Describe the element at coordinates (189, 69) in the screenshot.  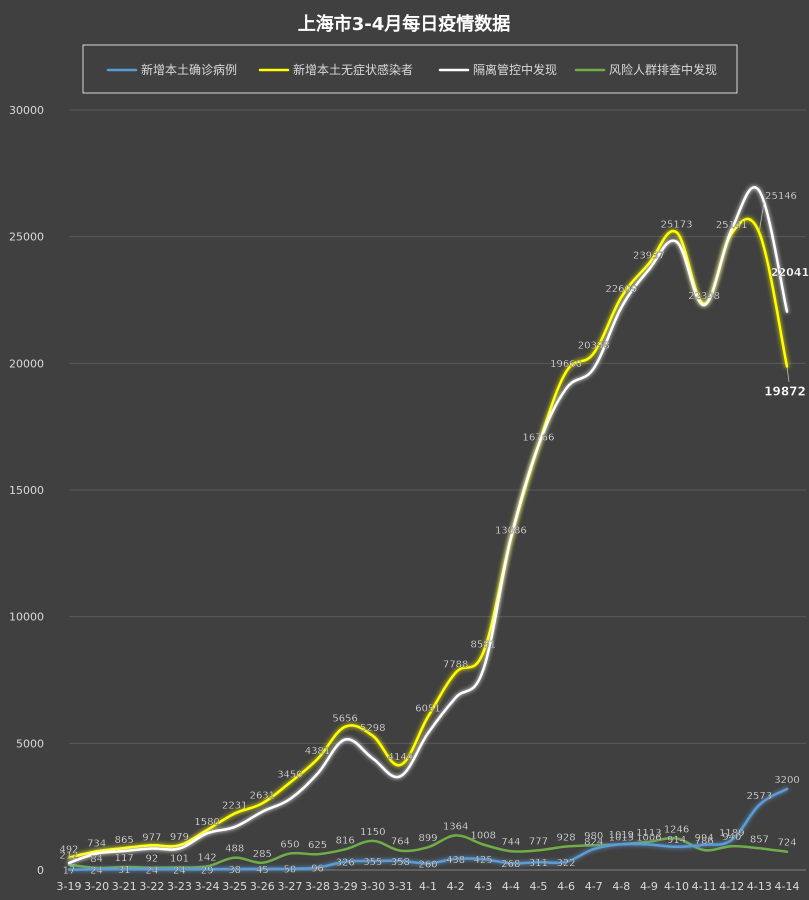
I see `legend-label: 新增本土确诊病例` at that location.